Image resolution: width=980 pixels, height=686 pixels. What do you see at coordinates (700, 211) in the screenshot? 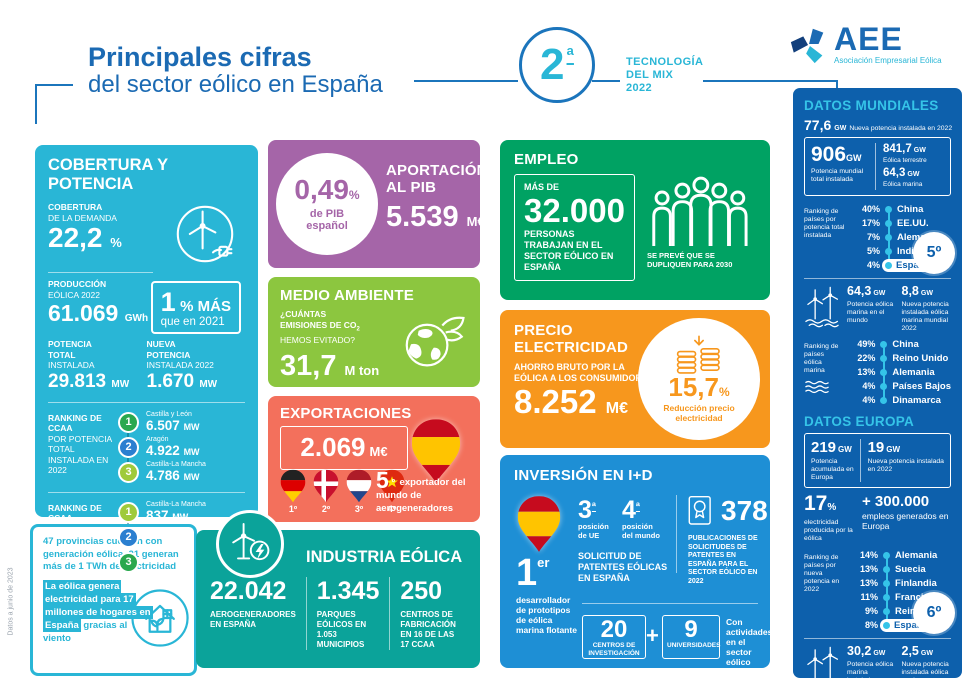
I see `people-group-icon` at bounding box center [700, 211].